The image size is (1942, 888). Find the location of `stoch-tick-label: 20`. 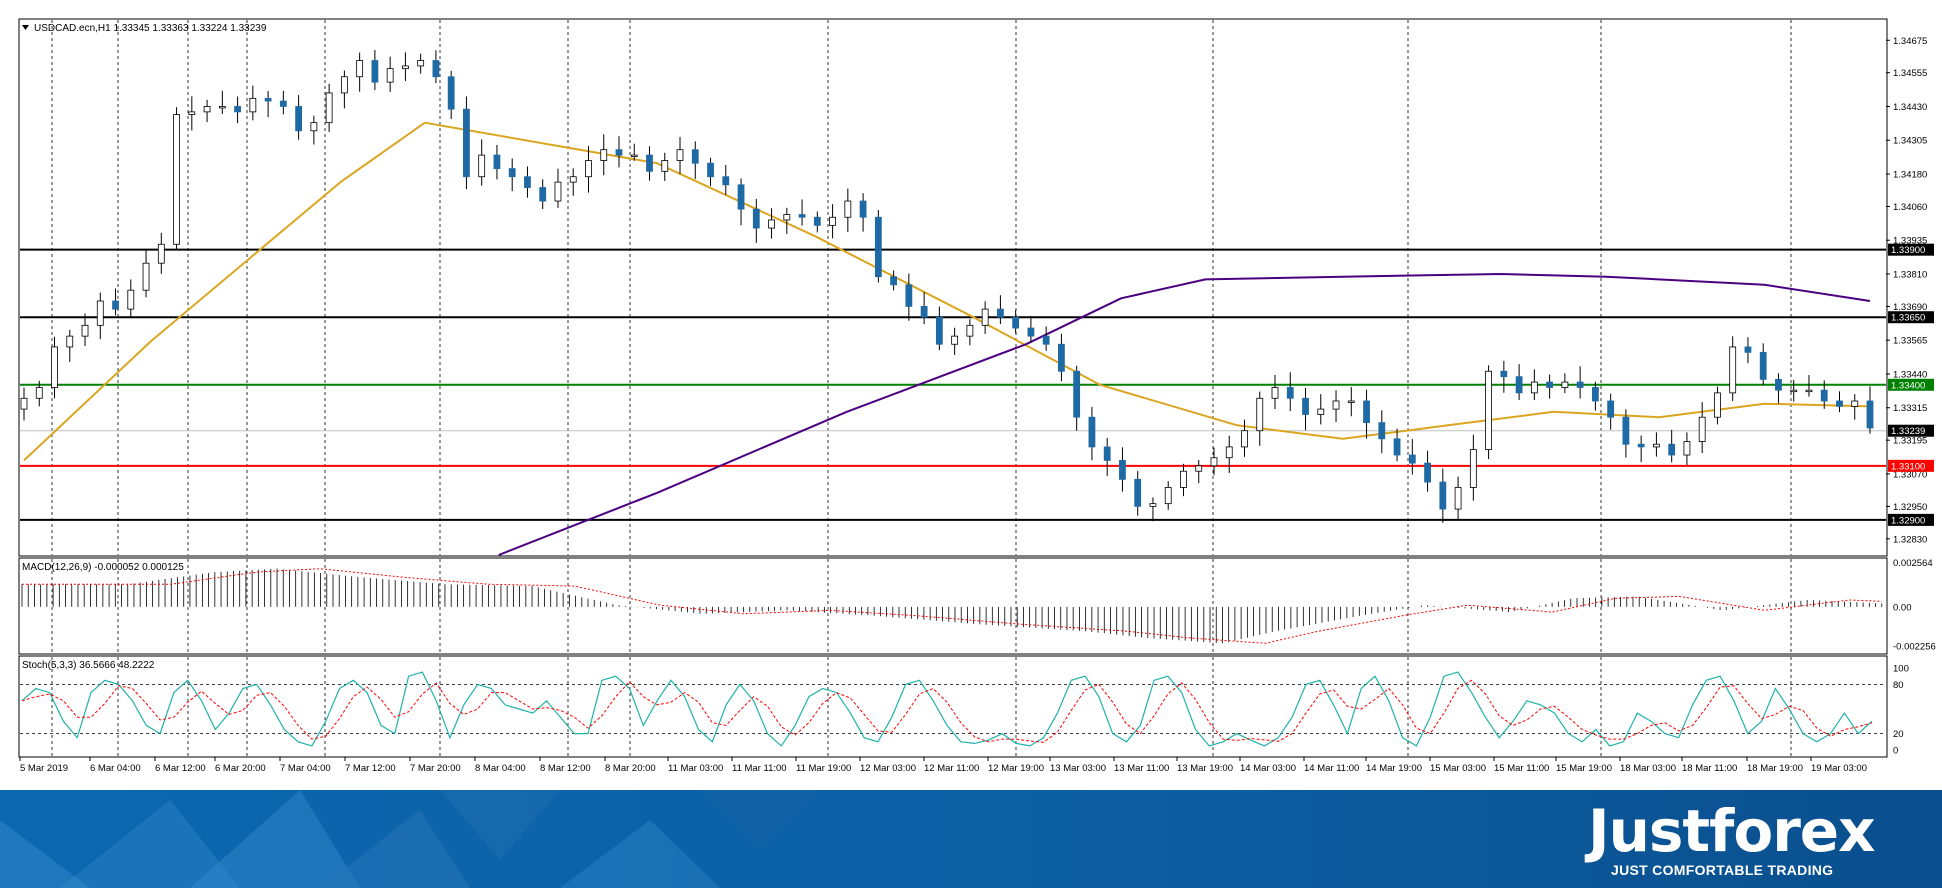

stoch-tick-label: 20 is located at coordinates (1898, 734).